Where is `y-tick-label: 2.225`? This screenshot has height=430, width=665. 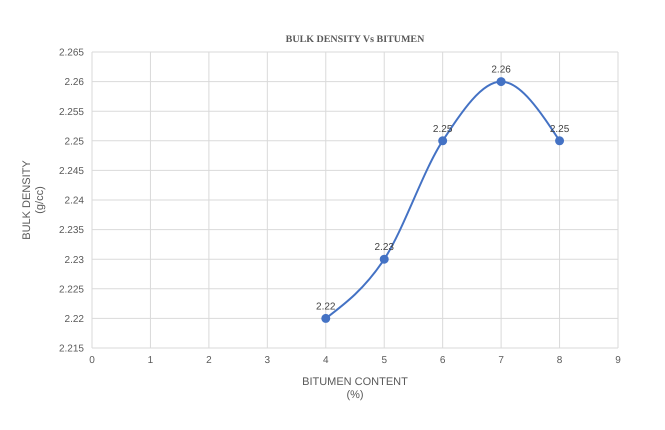 y-tick-label: 2.225 is located at coordinates (71, 290).